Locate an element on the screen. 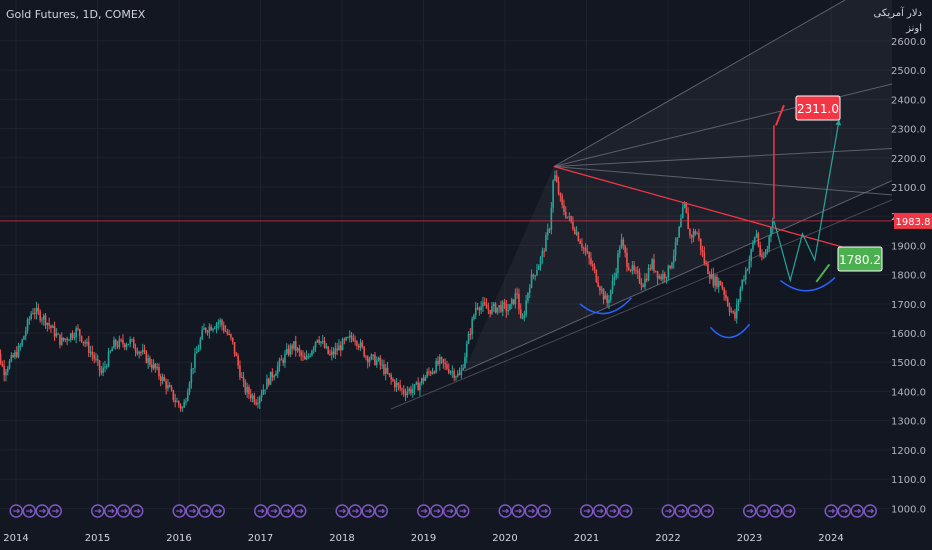 The height and width of the screenshot is (550, 932). event-icons is located at coordinates (443, 511).